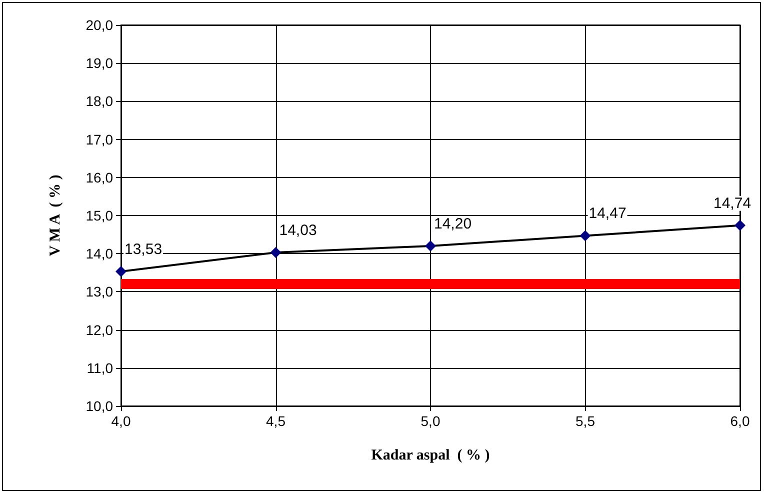 The height and width of the screenshot is (495, 765). Describe the element at coordinates (121, 421) in the screenshot. I see `x-tick-label: 4,0` at that location.